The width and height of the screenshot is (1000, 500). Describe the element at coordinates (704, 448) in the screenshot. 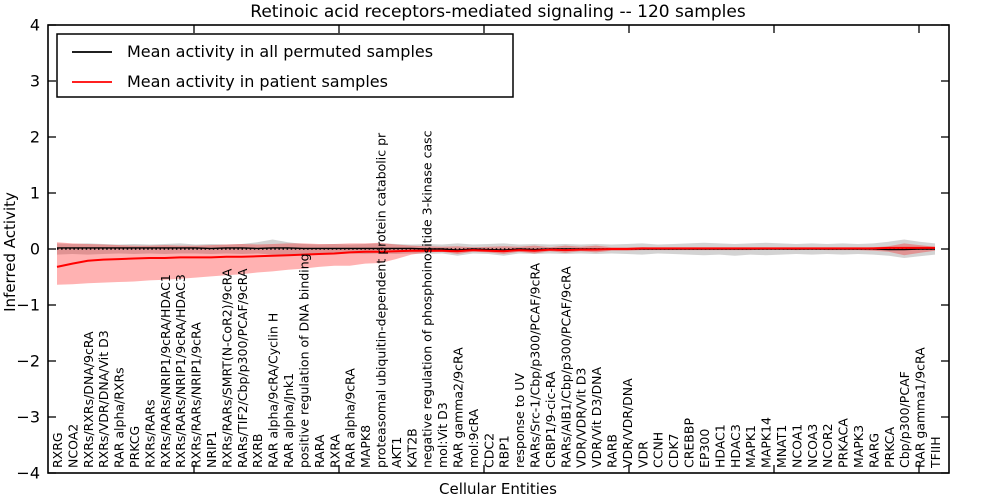

I see `x-tick-label: EP300` at that location.